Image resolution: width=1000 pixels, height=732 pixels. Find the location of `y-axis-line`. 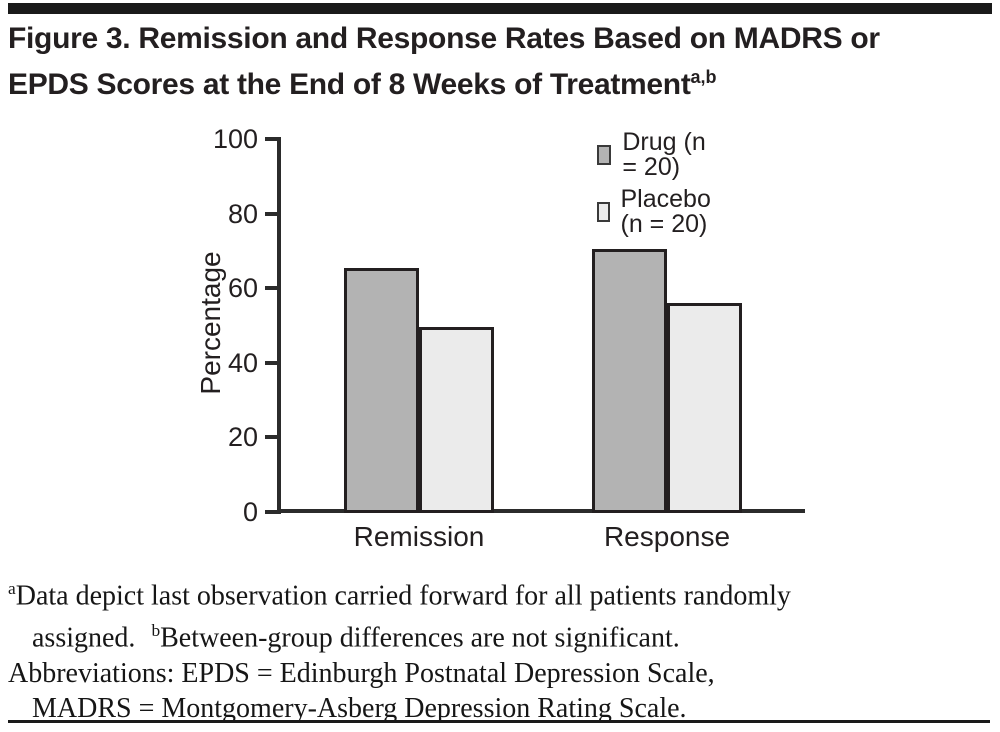

y-axis-line is located at coordinates (279, 325).